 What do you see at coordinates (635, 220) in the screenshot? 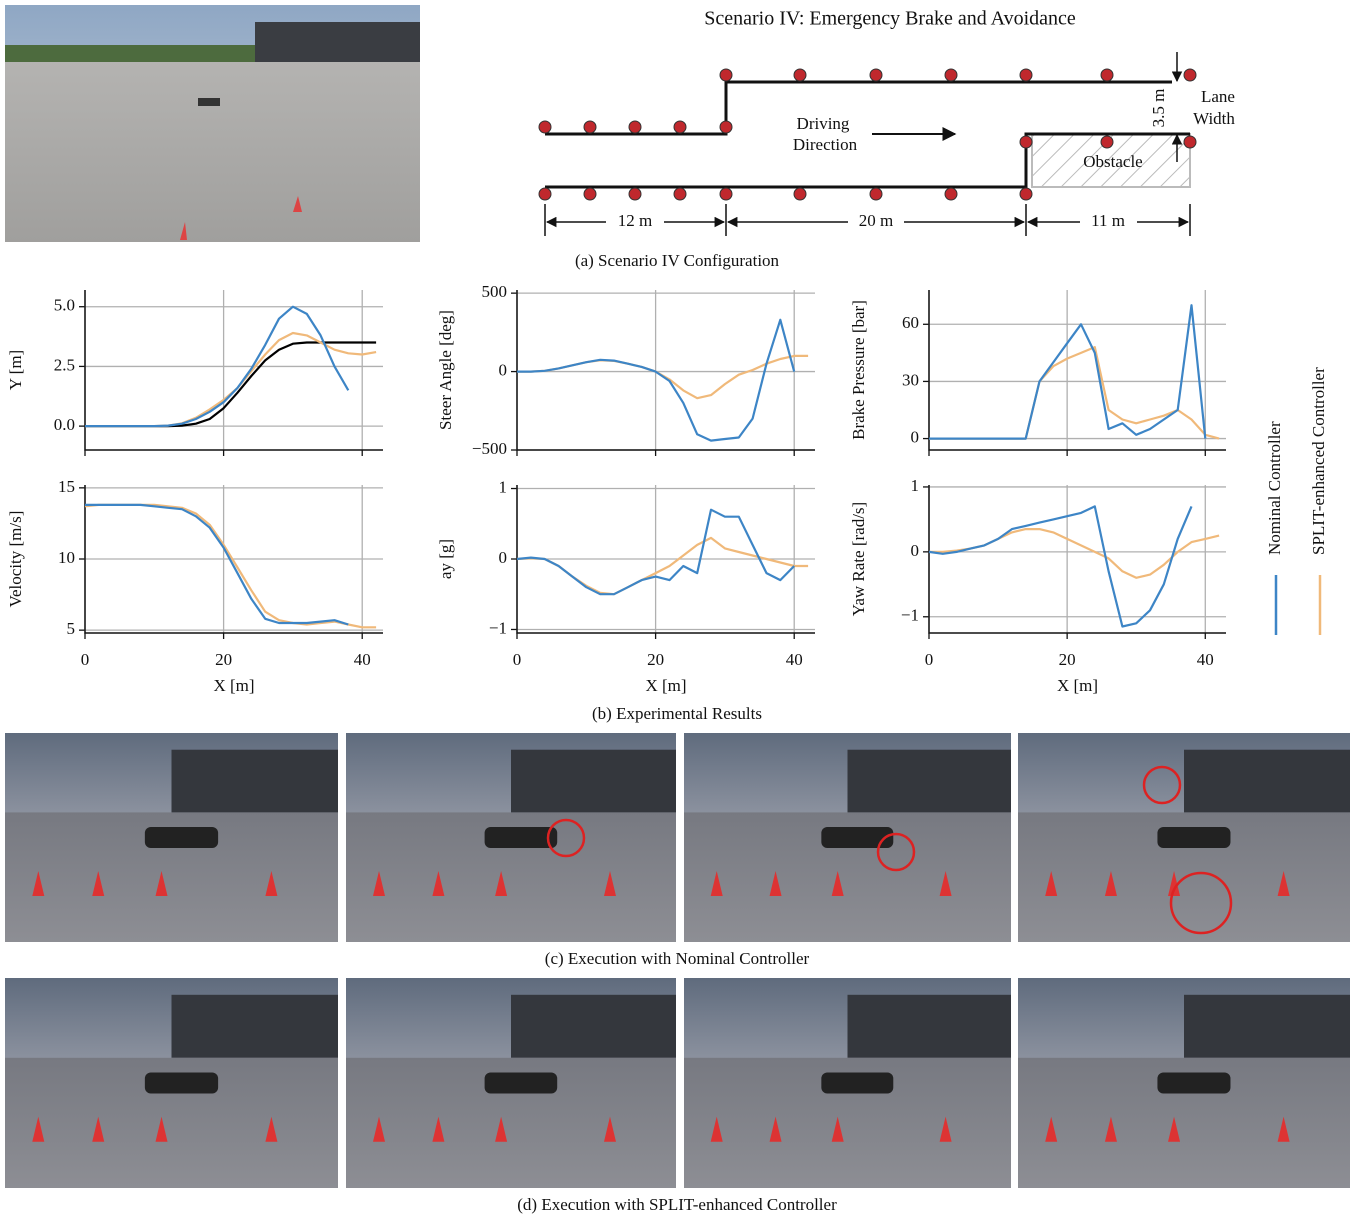
I see `dimension-label: 12 m` at bounding box center [635, 220].